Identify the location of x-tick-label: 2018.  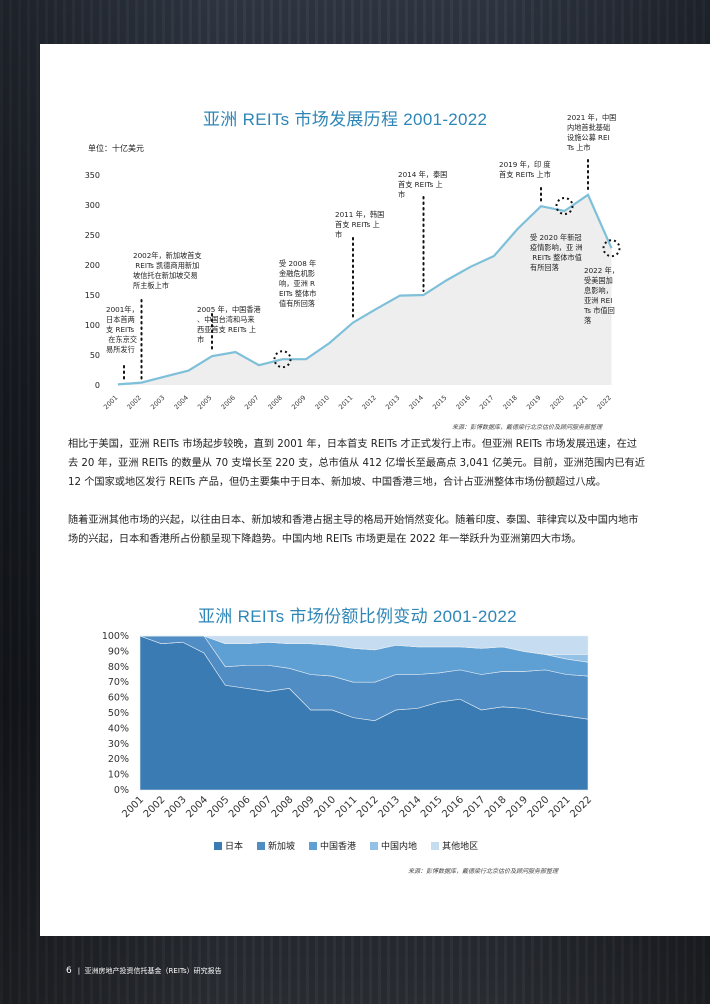
(496, 807).